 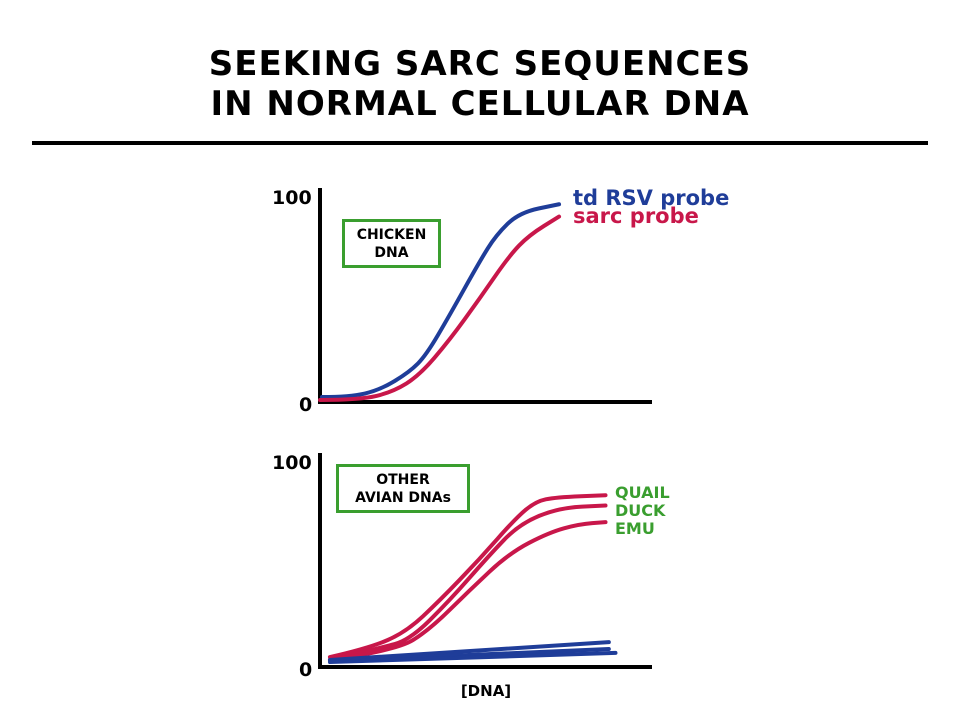 I want to click on other-avian-dnas-box: OTHER AVIAN DNAs, so click(x=403, y=488).